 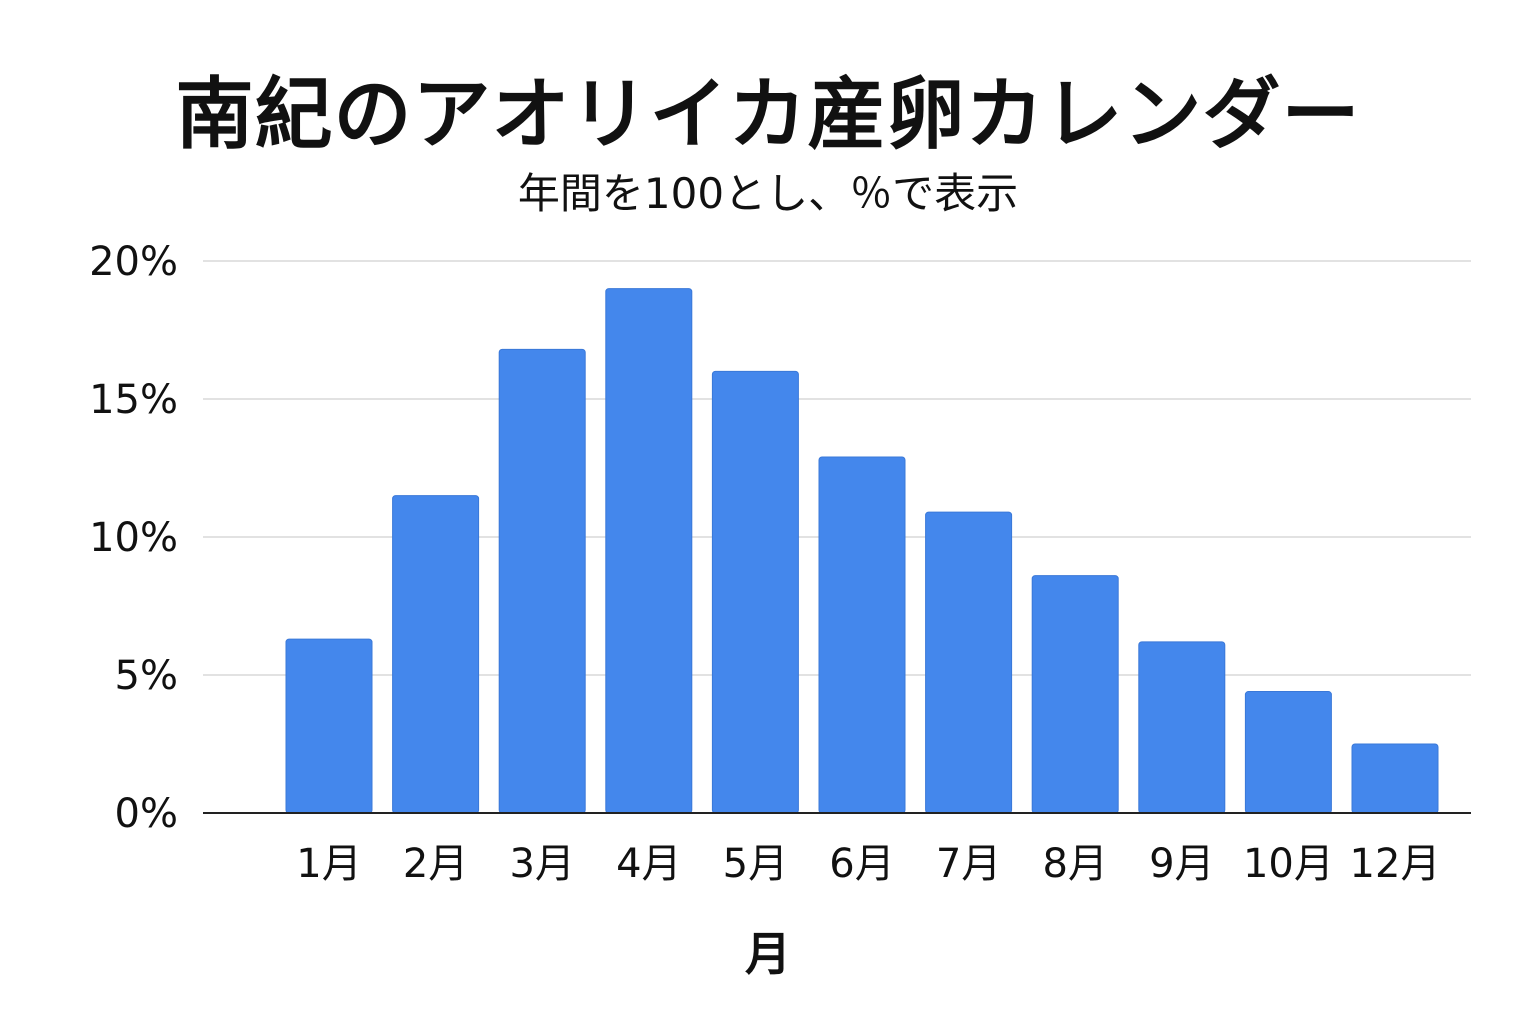 What do you see at coordinates (1395, 864) in the screenshot?
I see `x-tick-label: 12月` at bounding box center [1395, 864].